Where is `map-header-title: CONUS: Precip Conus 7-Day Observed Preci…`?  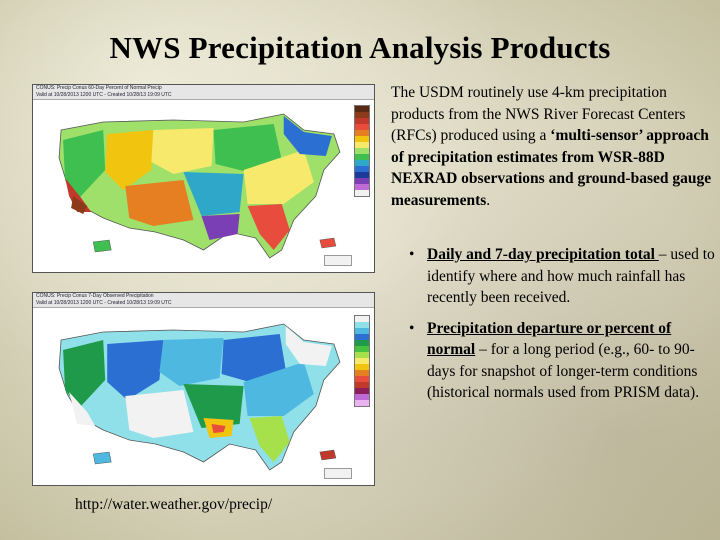
map-header-title: CONUS: Precip Conus 7-Day Observed Preci… is located at coordinates (95, 296).